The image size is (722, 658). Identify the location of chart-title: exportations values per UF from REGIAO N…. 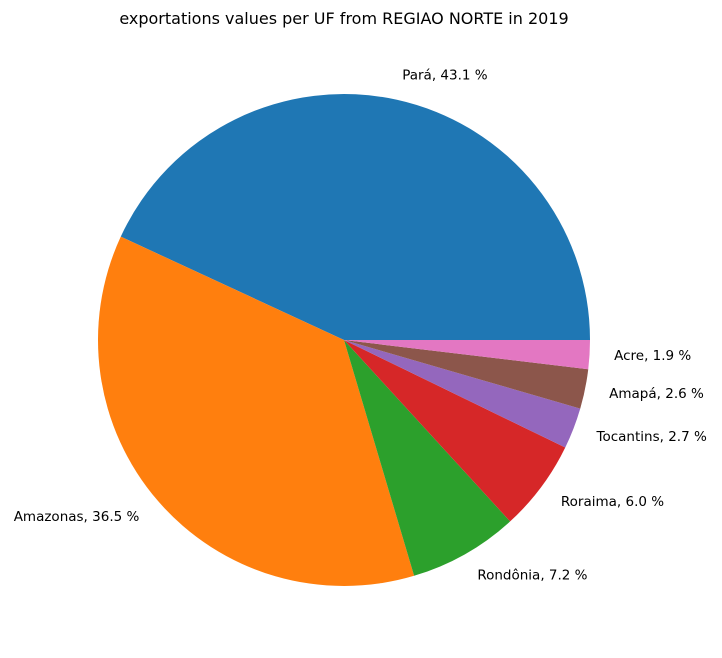
(343, 18).